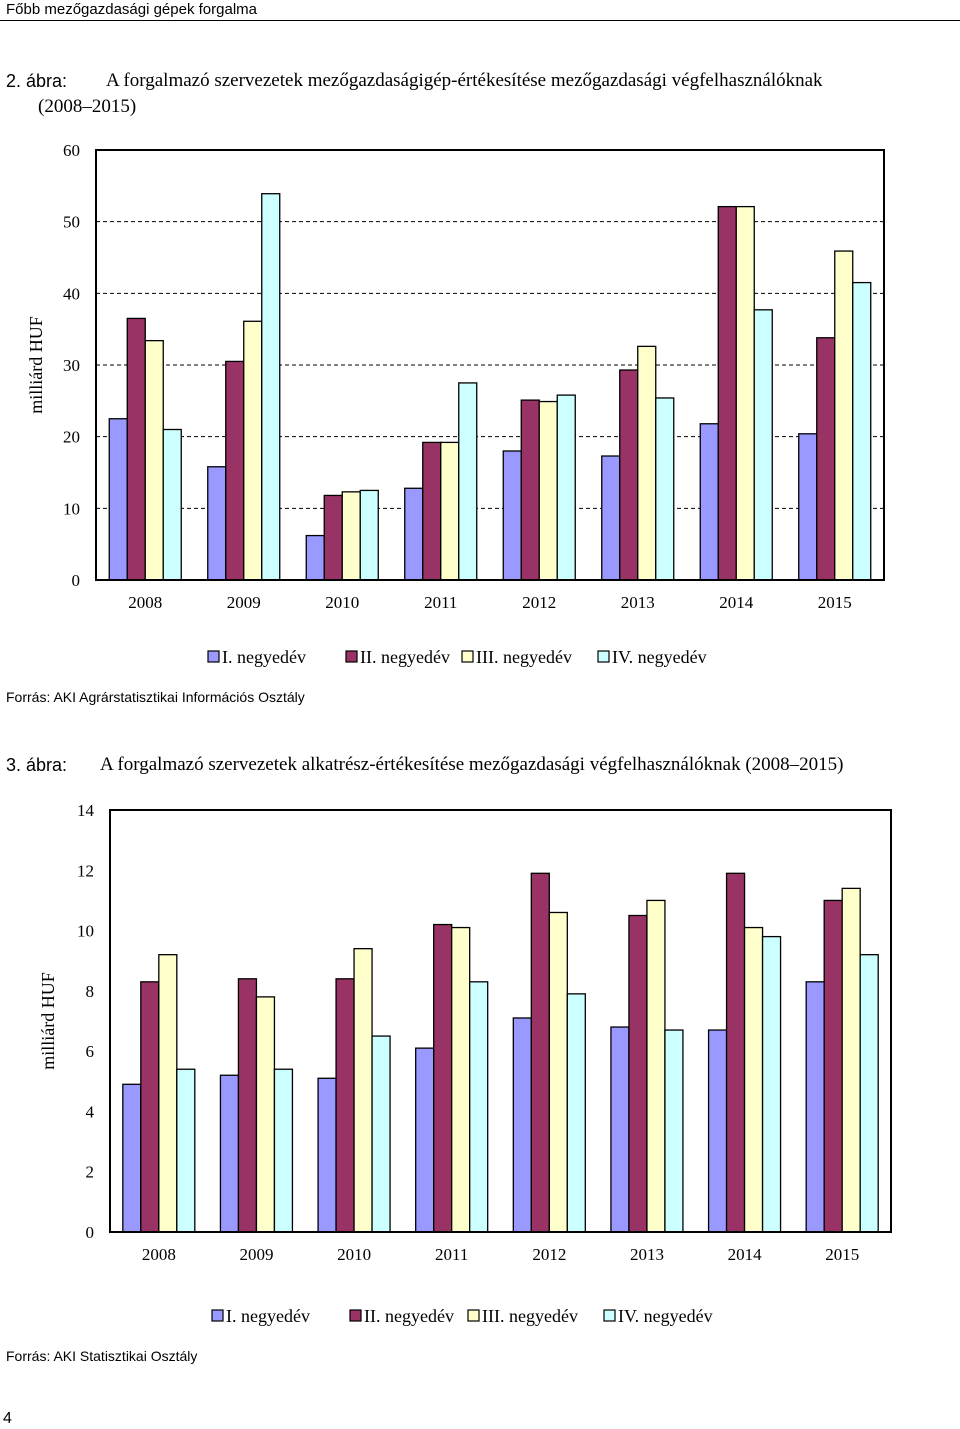 Image resolution: width=960 pixels, height=1429 pixels. I want to click on fig2-bar-2009-q1, so click(217, 523).